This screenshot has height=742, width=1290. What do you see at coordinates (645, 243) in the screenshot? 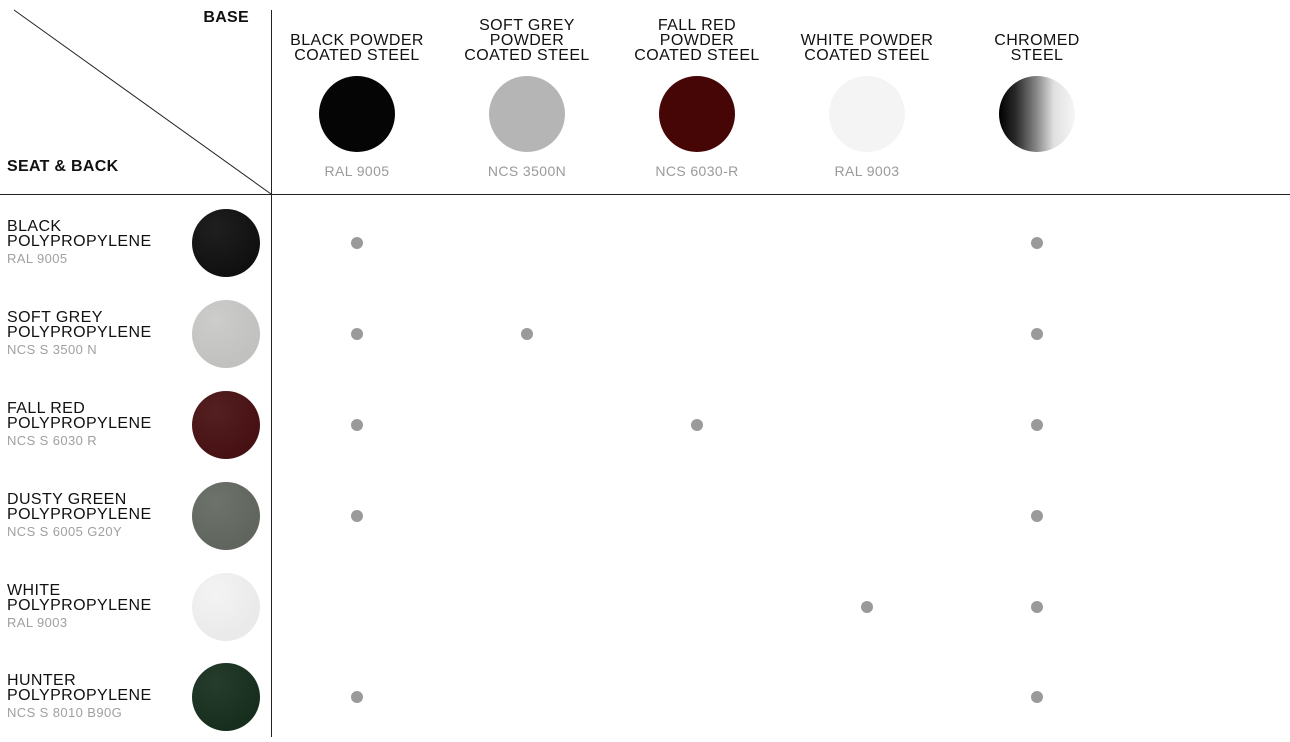
I see `seat-row-black-polypropylene: BLACK POLYPROPYLENE RAL 9005` at bounding box center [645, 243].